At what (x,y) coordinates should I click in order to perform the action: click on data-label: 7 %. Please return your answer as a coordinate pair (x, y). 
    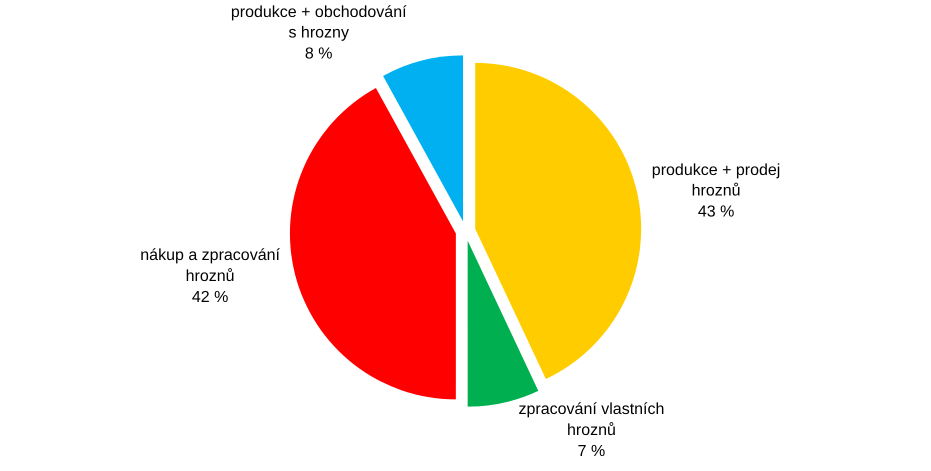
    Looking at the image, I should click on (592, 451).